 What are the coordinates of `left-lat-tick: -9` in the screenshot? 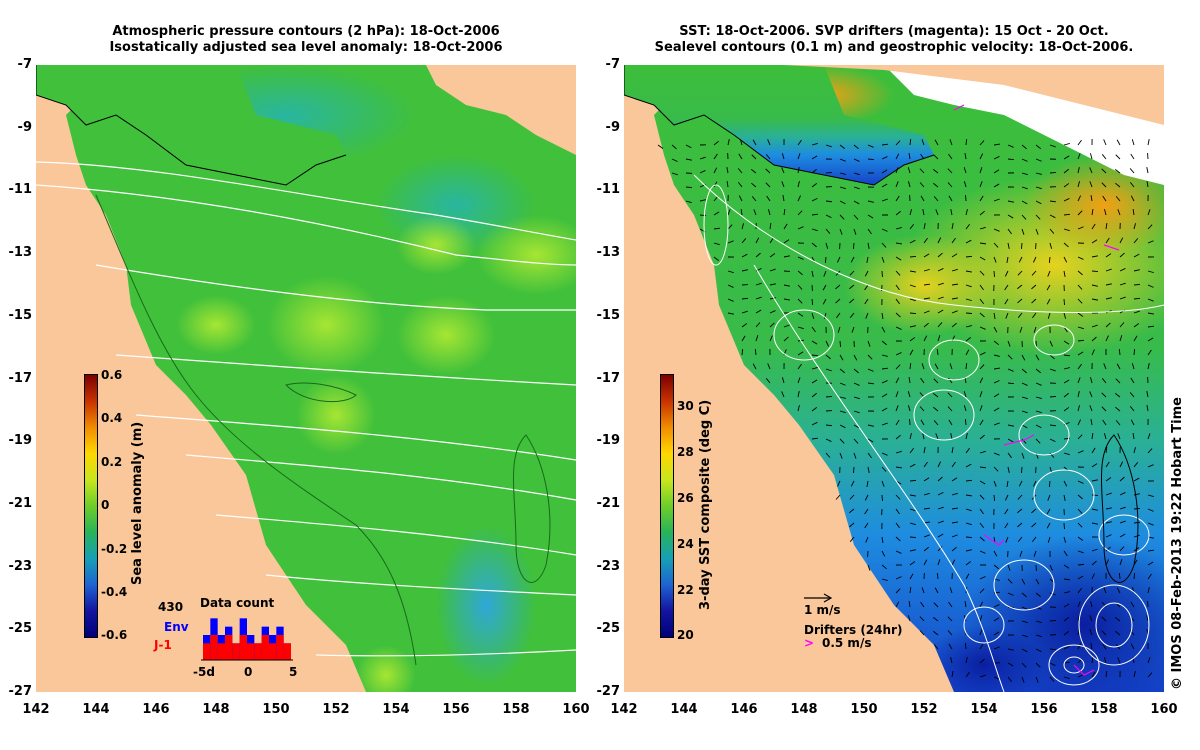 It's located at (24, 127).